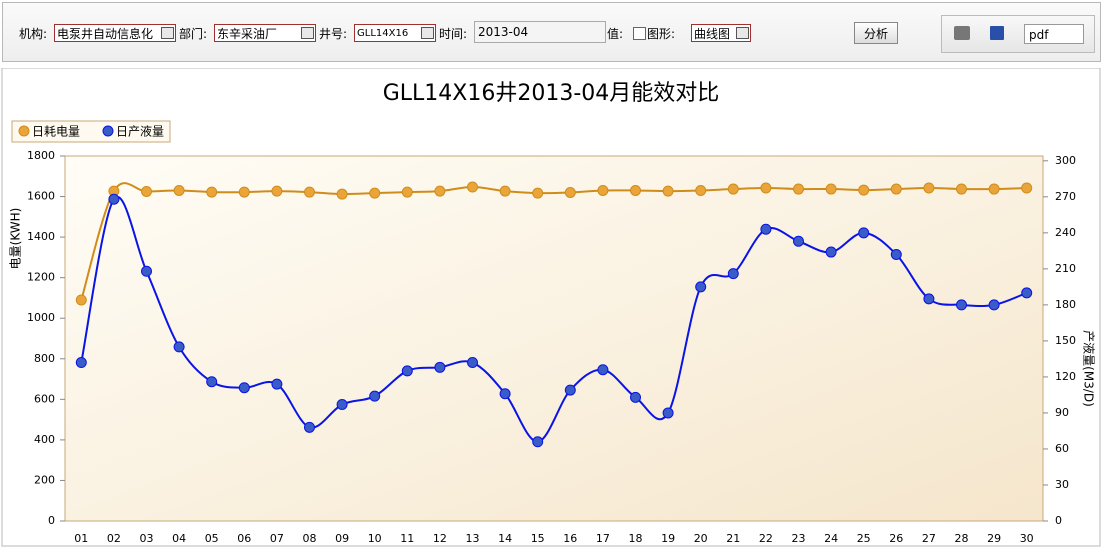  Describe the element at coordinates (1062, 412) in the screenshot. I see `y2-tick-label: 90` at that location.